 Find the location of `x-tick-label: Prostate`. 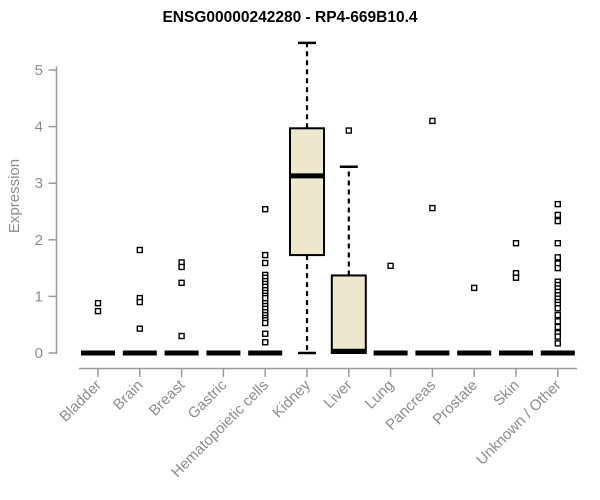

x-tick-label: Prostate is located at coordinates (455, 403).